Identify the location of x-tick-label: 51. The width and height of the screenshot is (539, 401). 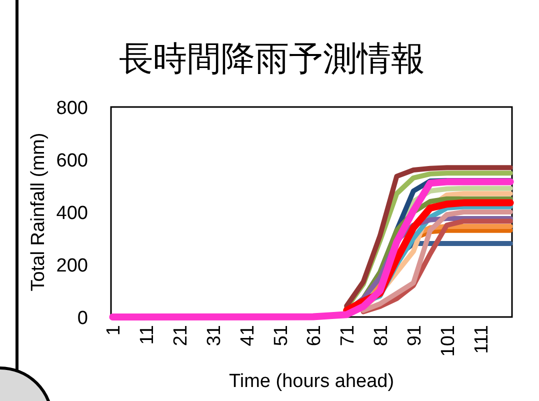
(281, 335).